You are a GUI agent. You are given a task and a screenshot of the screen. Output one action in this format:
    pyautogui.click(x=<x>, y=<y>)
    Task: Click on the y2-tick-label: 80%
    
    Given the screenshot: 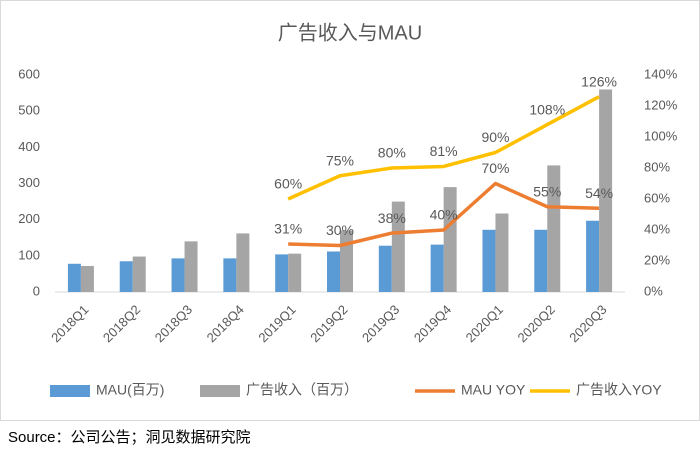 What is the action you would take?
    pyautogui.click(x=657, y=166)
    